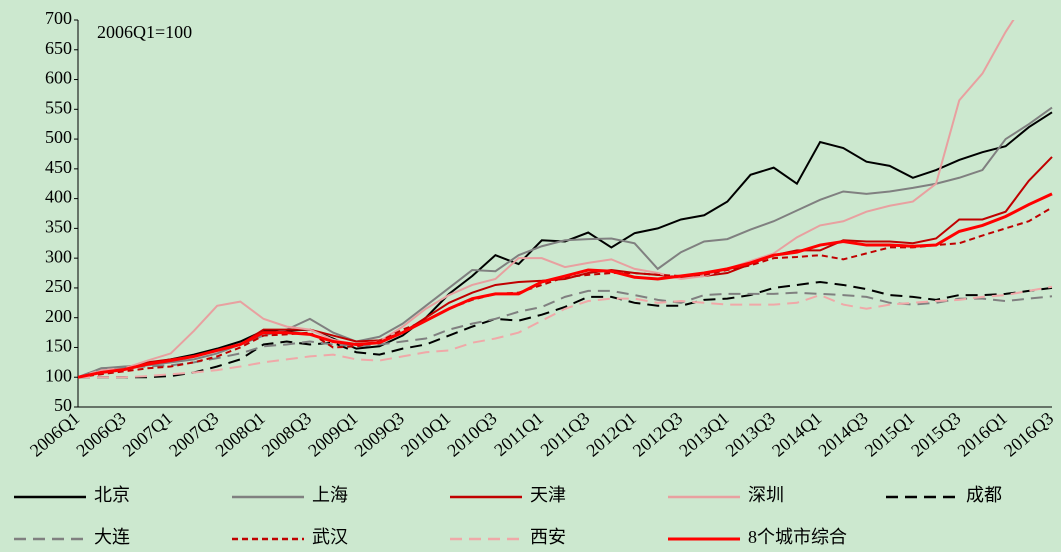 This screenshot has width=1061, height=552. What do you see at coordinates (58, 316) in the screenshot?
I see `y-tick-label: 200` at bounding box center [58, 316].